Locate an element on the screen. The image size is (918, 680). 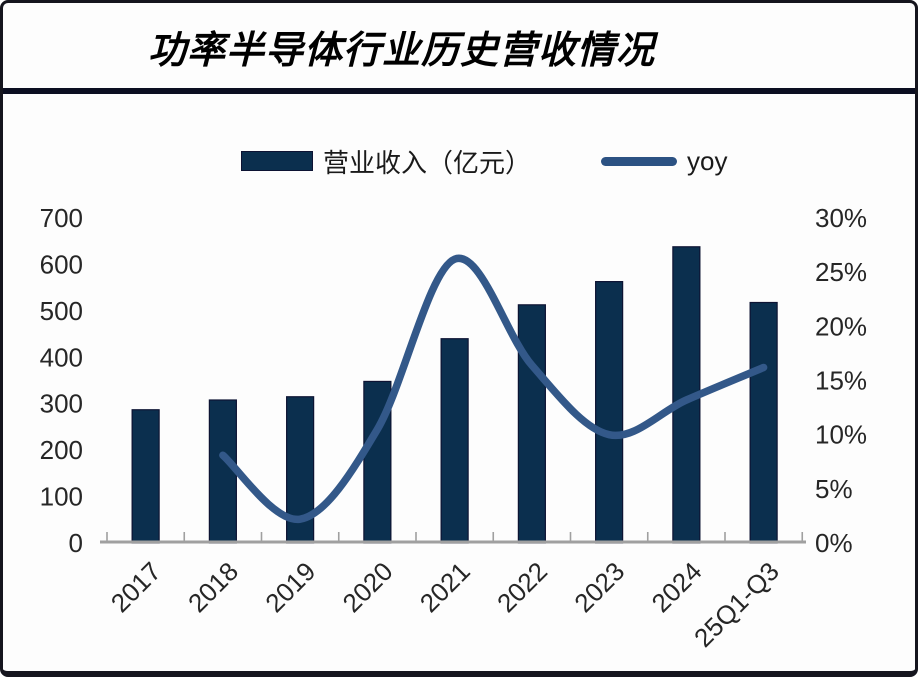
right-axis-label-30: 30% is located at coordinates (841, 218).